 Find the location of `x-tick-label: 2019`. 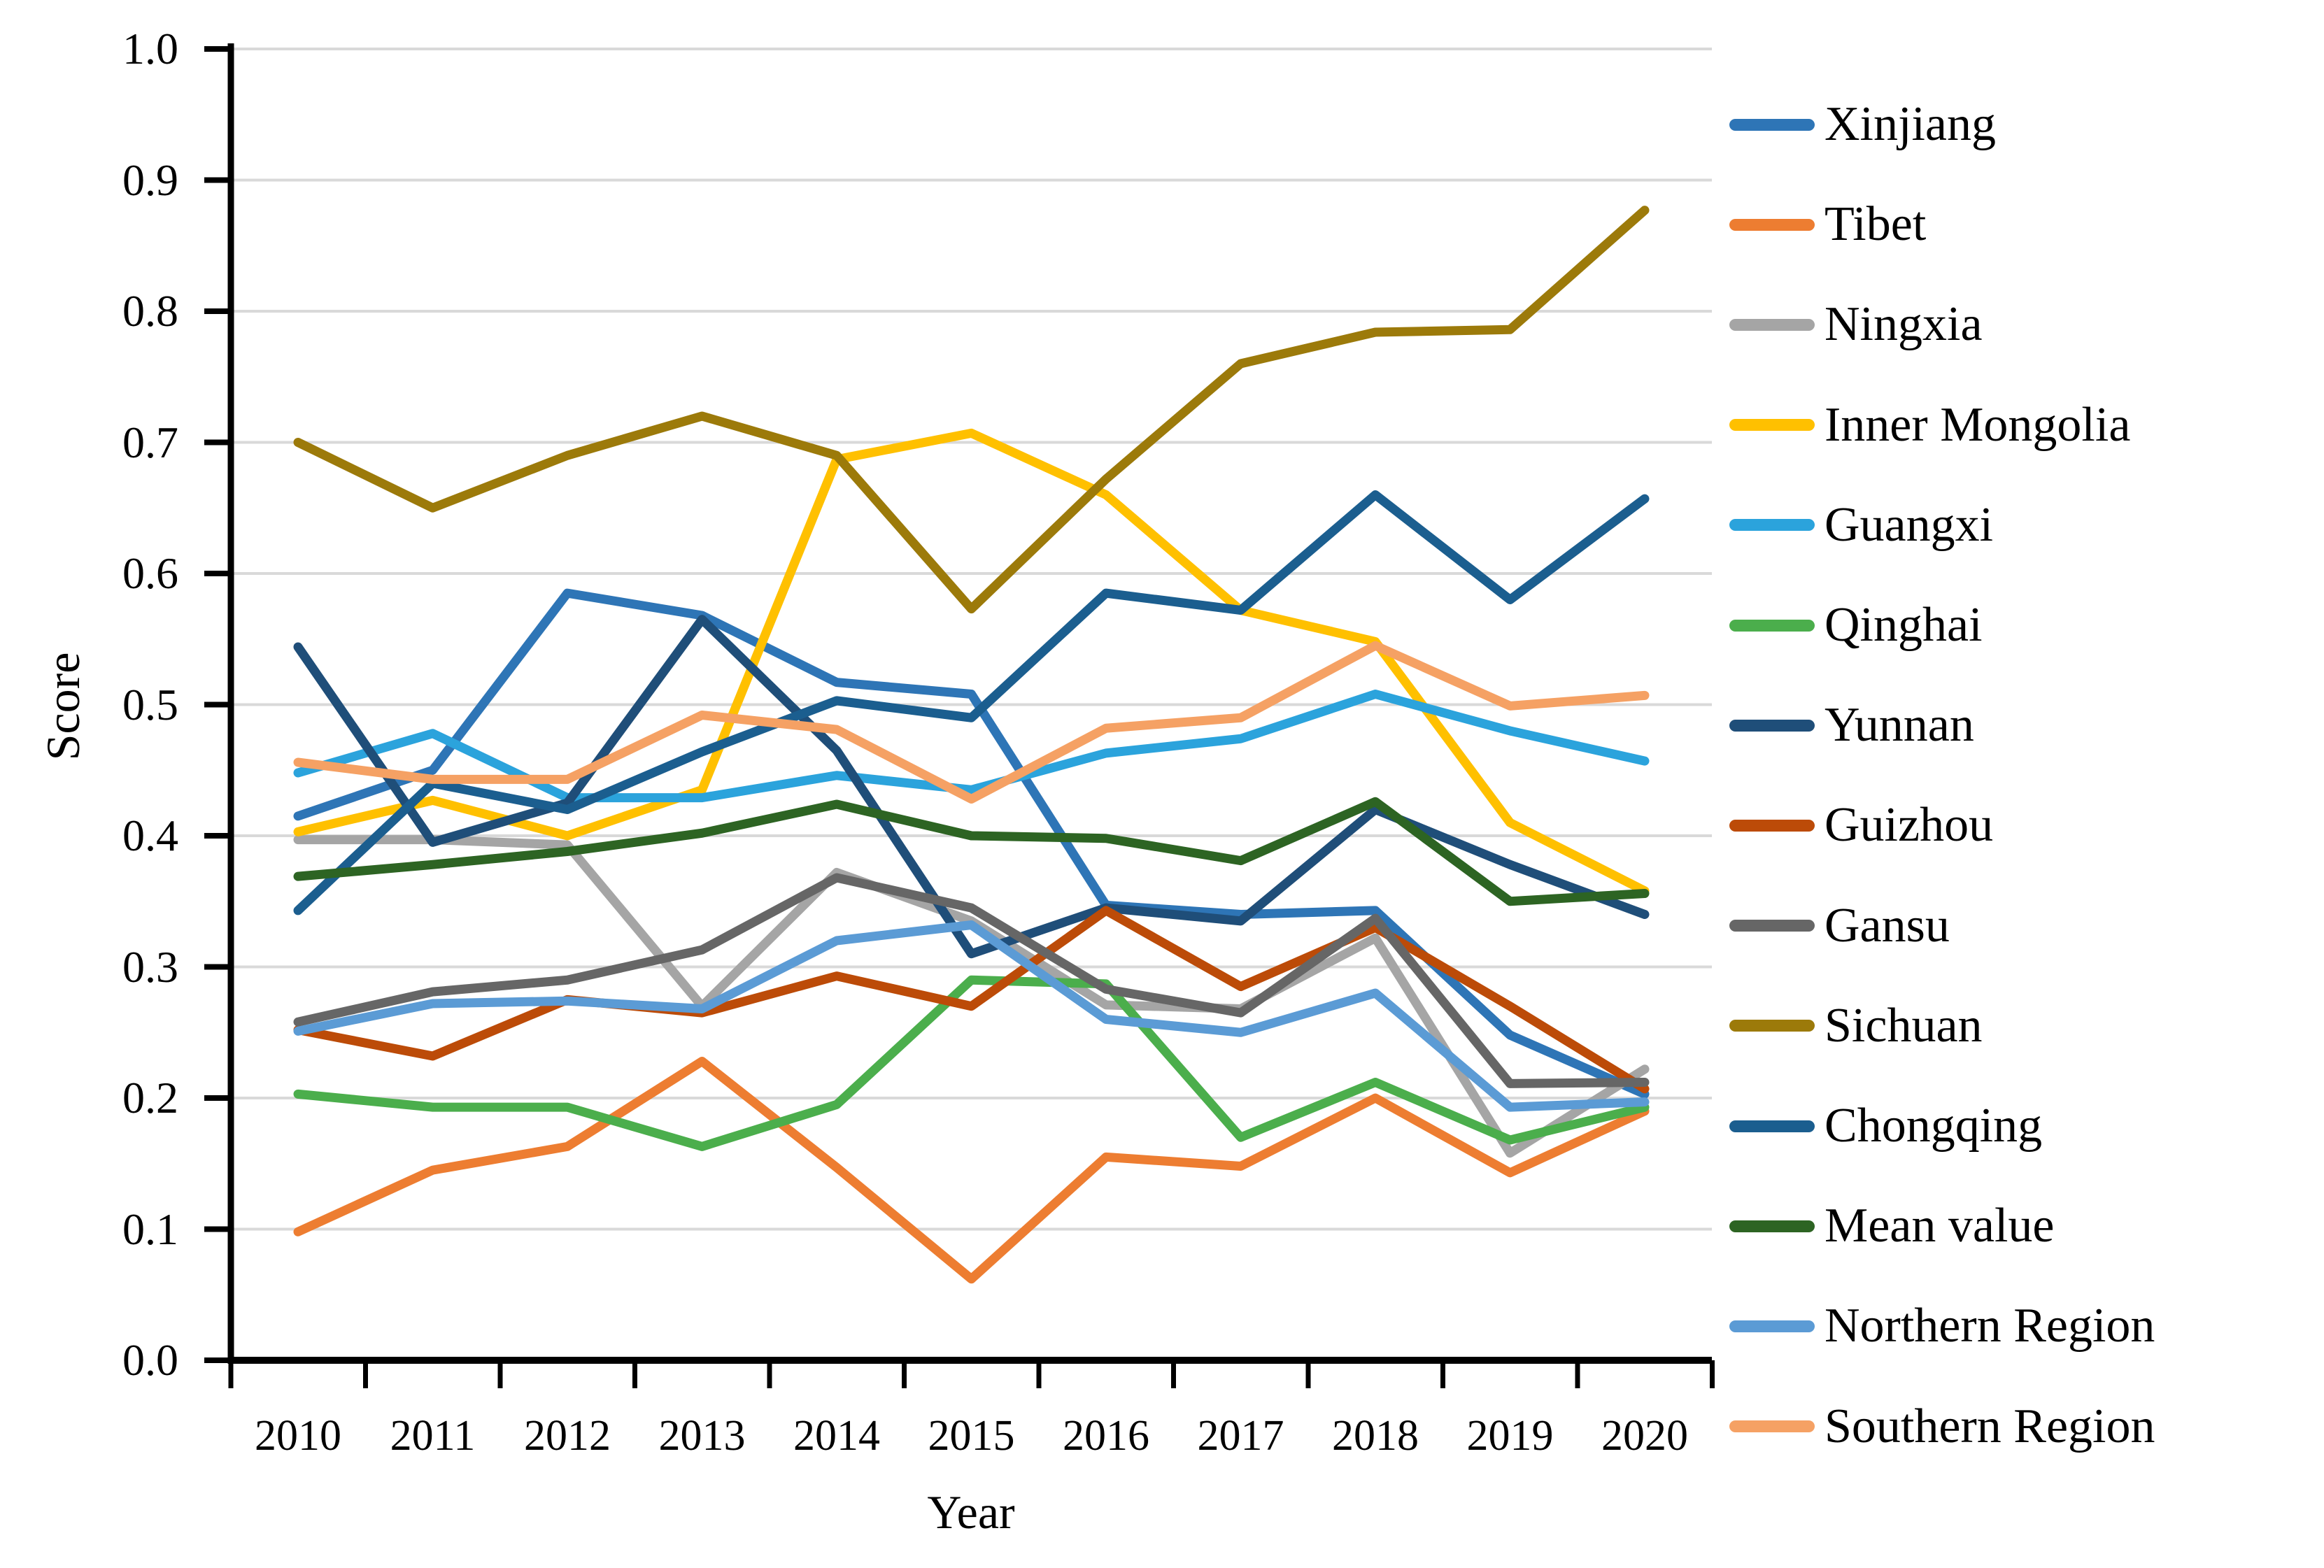

x-tick-label: 2019 is located at coordinates (1510, 1436).